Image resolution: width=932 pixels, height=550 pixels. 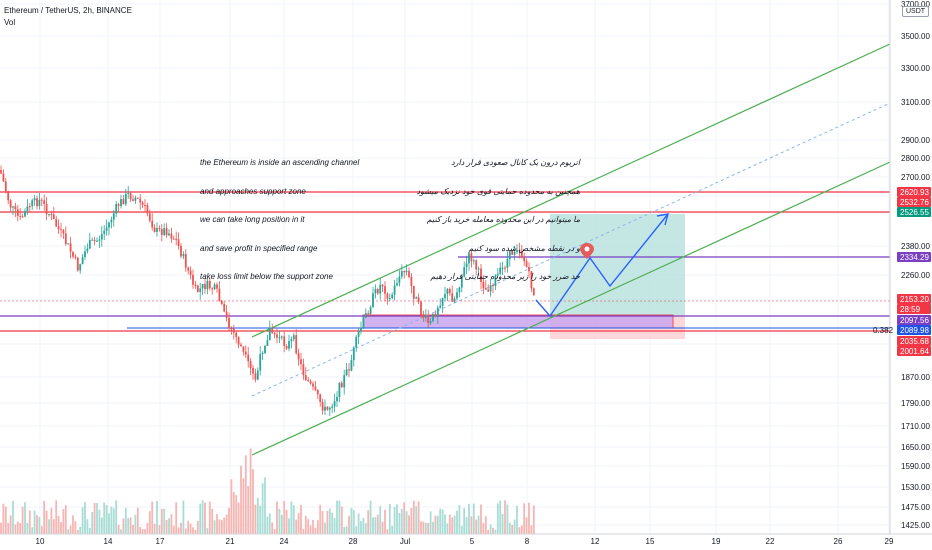 I want to click on price-tick: 1530.00, so click(x=915, y=487).